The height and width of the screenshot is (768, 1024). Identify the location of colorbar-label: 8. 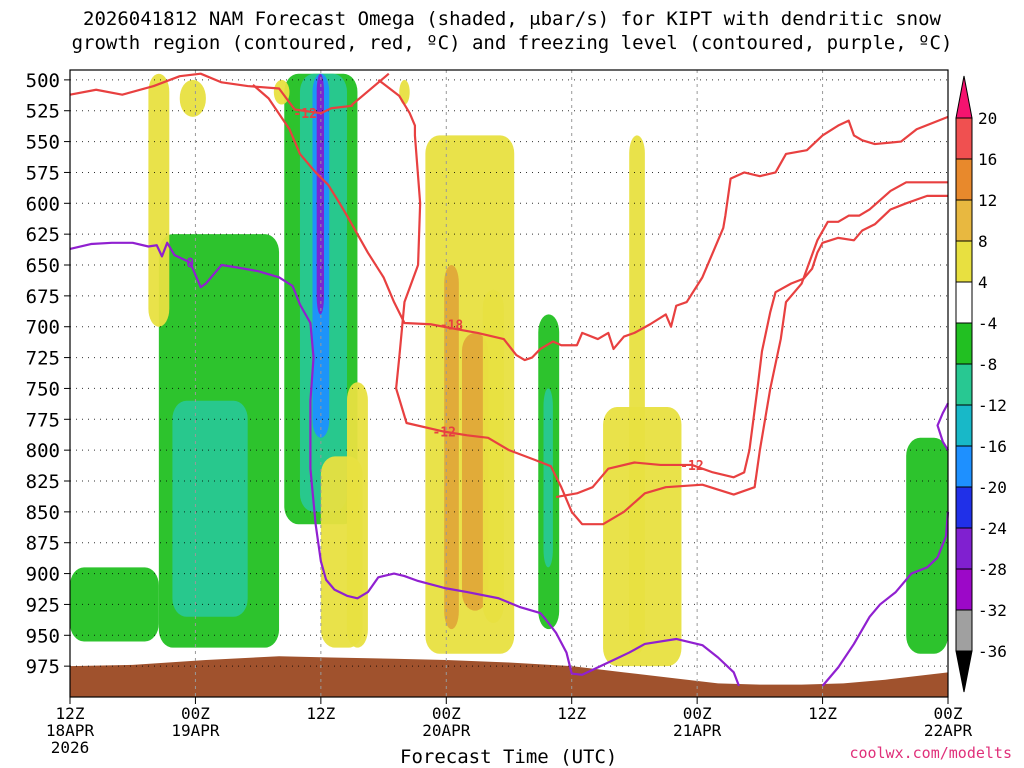
(983, 241).